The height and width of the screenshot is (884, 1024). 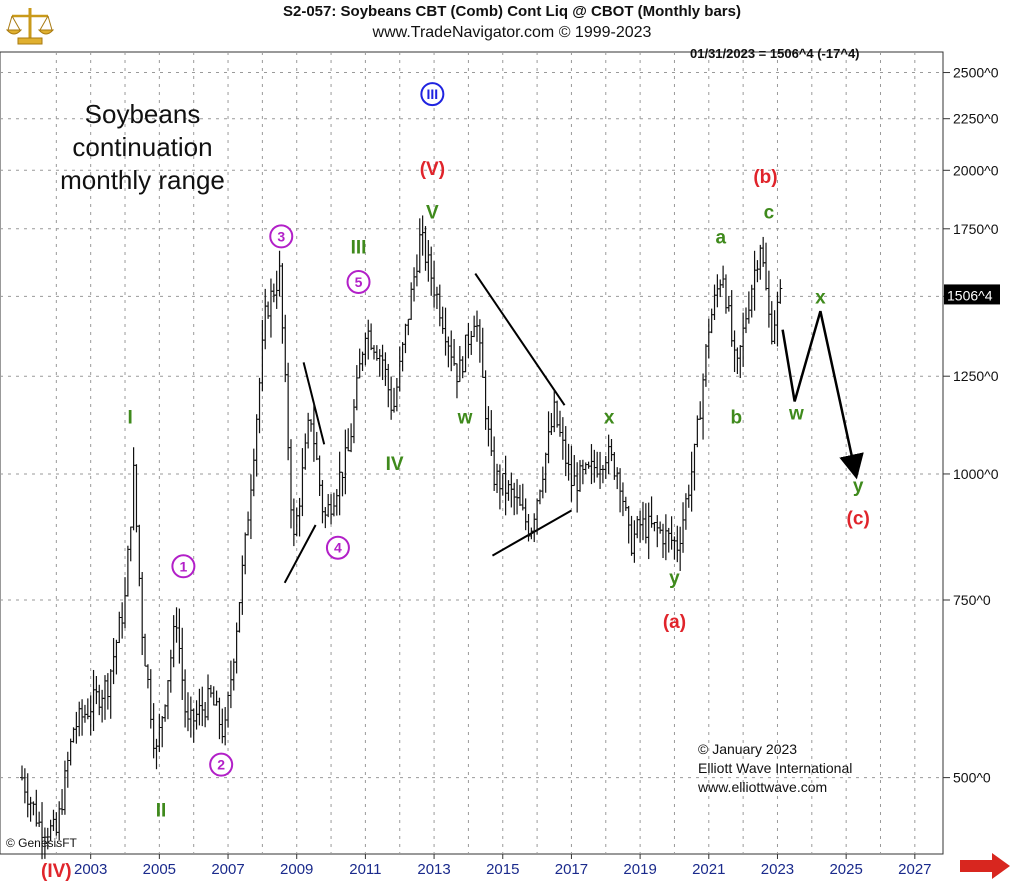 I want to click on y-tick-label: 1000^0, so click(x=976, y=474).